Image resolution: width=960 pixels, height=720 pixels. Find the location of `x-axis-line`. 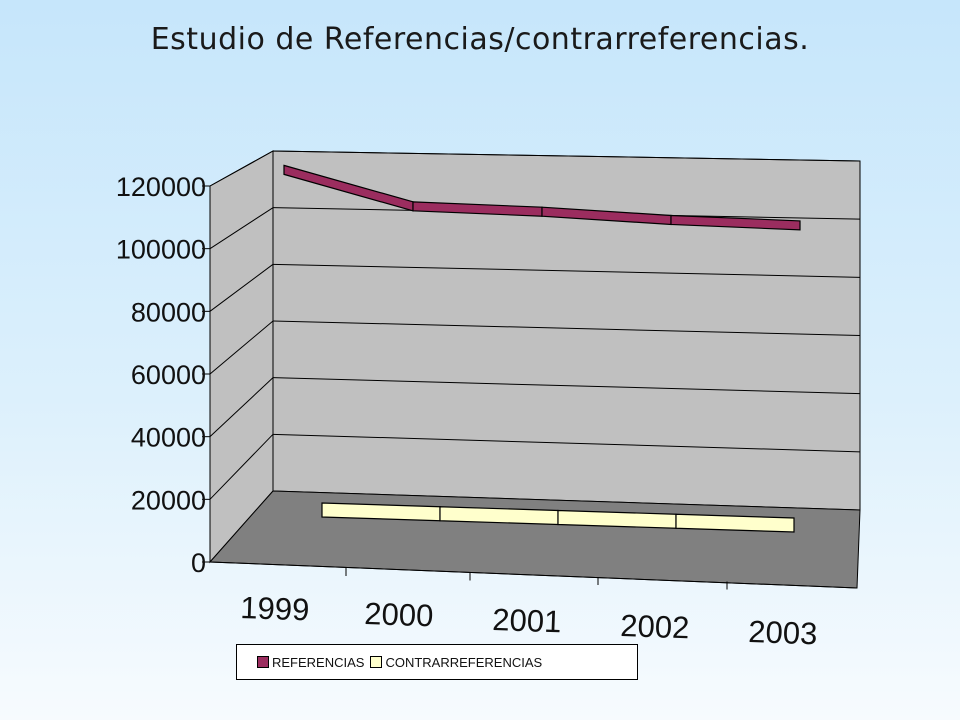

x-axis-line is located at coordinates (533, 575).